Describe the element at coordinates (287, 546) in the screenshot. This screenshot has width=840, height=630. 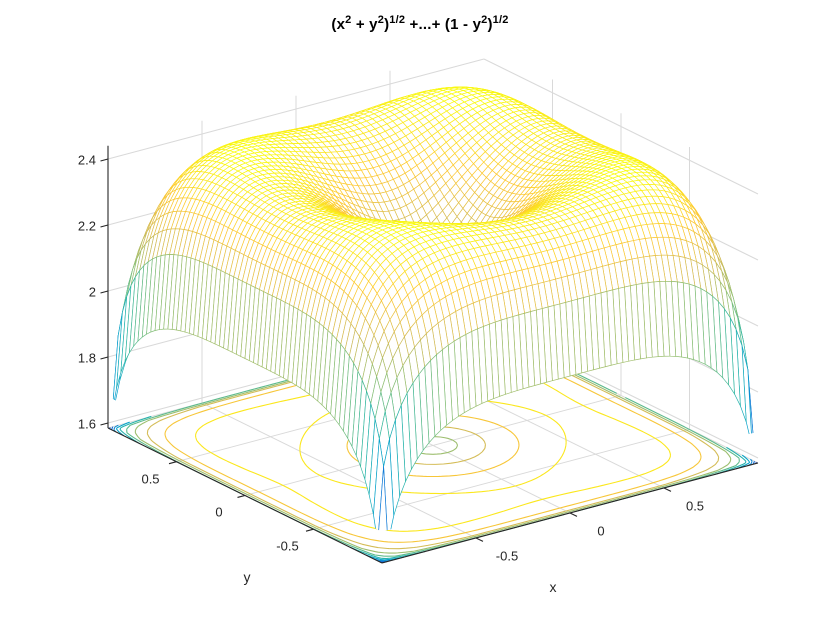
I see `y-tick-label: -0.5` at that location.